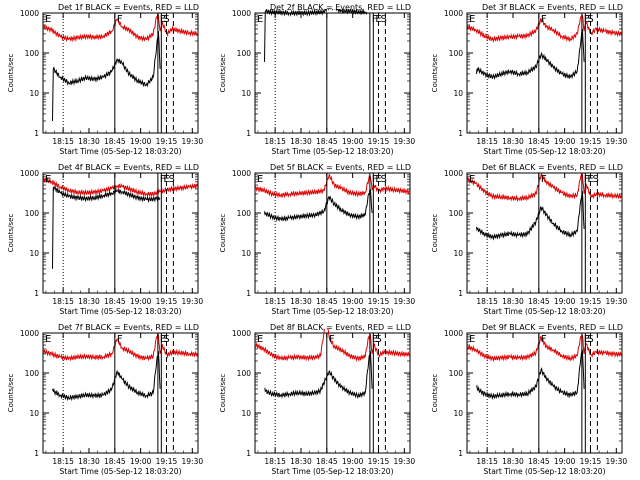  Describe the element at coordinates (552, 327) in the screenshot. I see `panel-title: Det 9f BLACK = Events, RED = LLD` at that location.